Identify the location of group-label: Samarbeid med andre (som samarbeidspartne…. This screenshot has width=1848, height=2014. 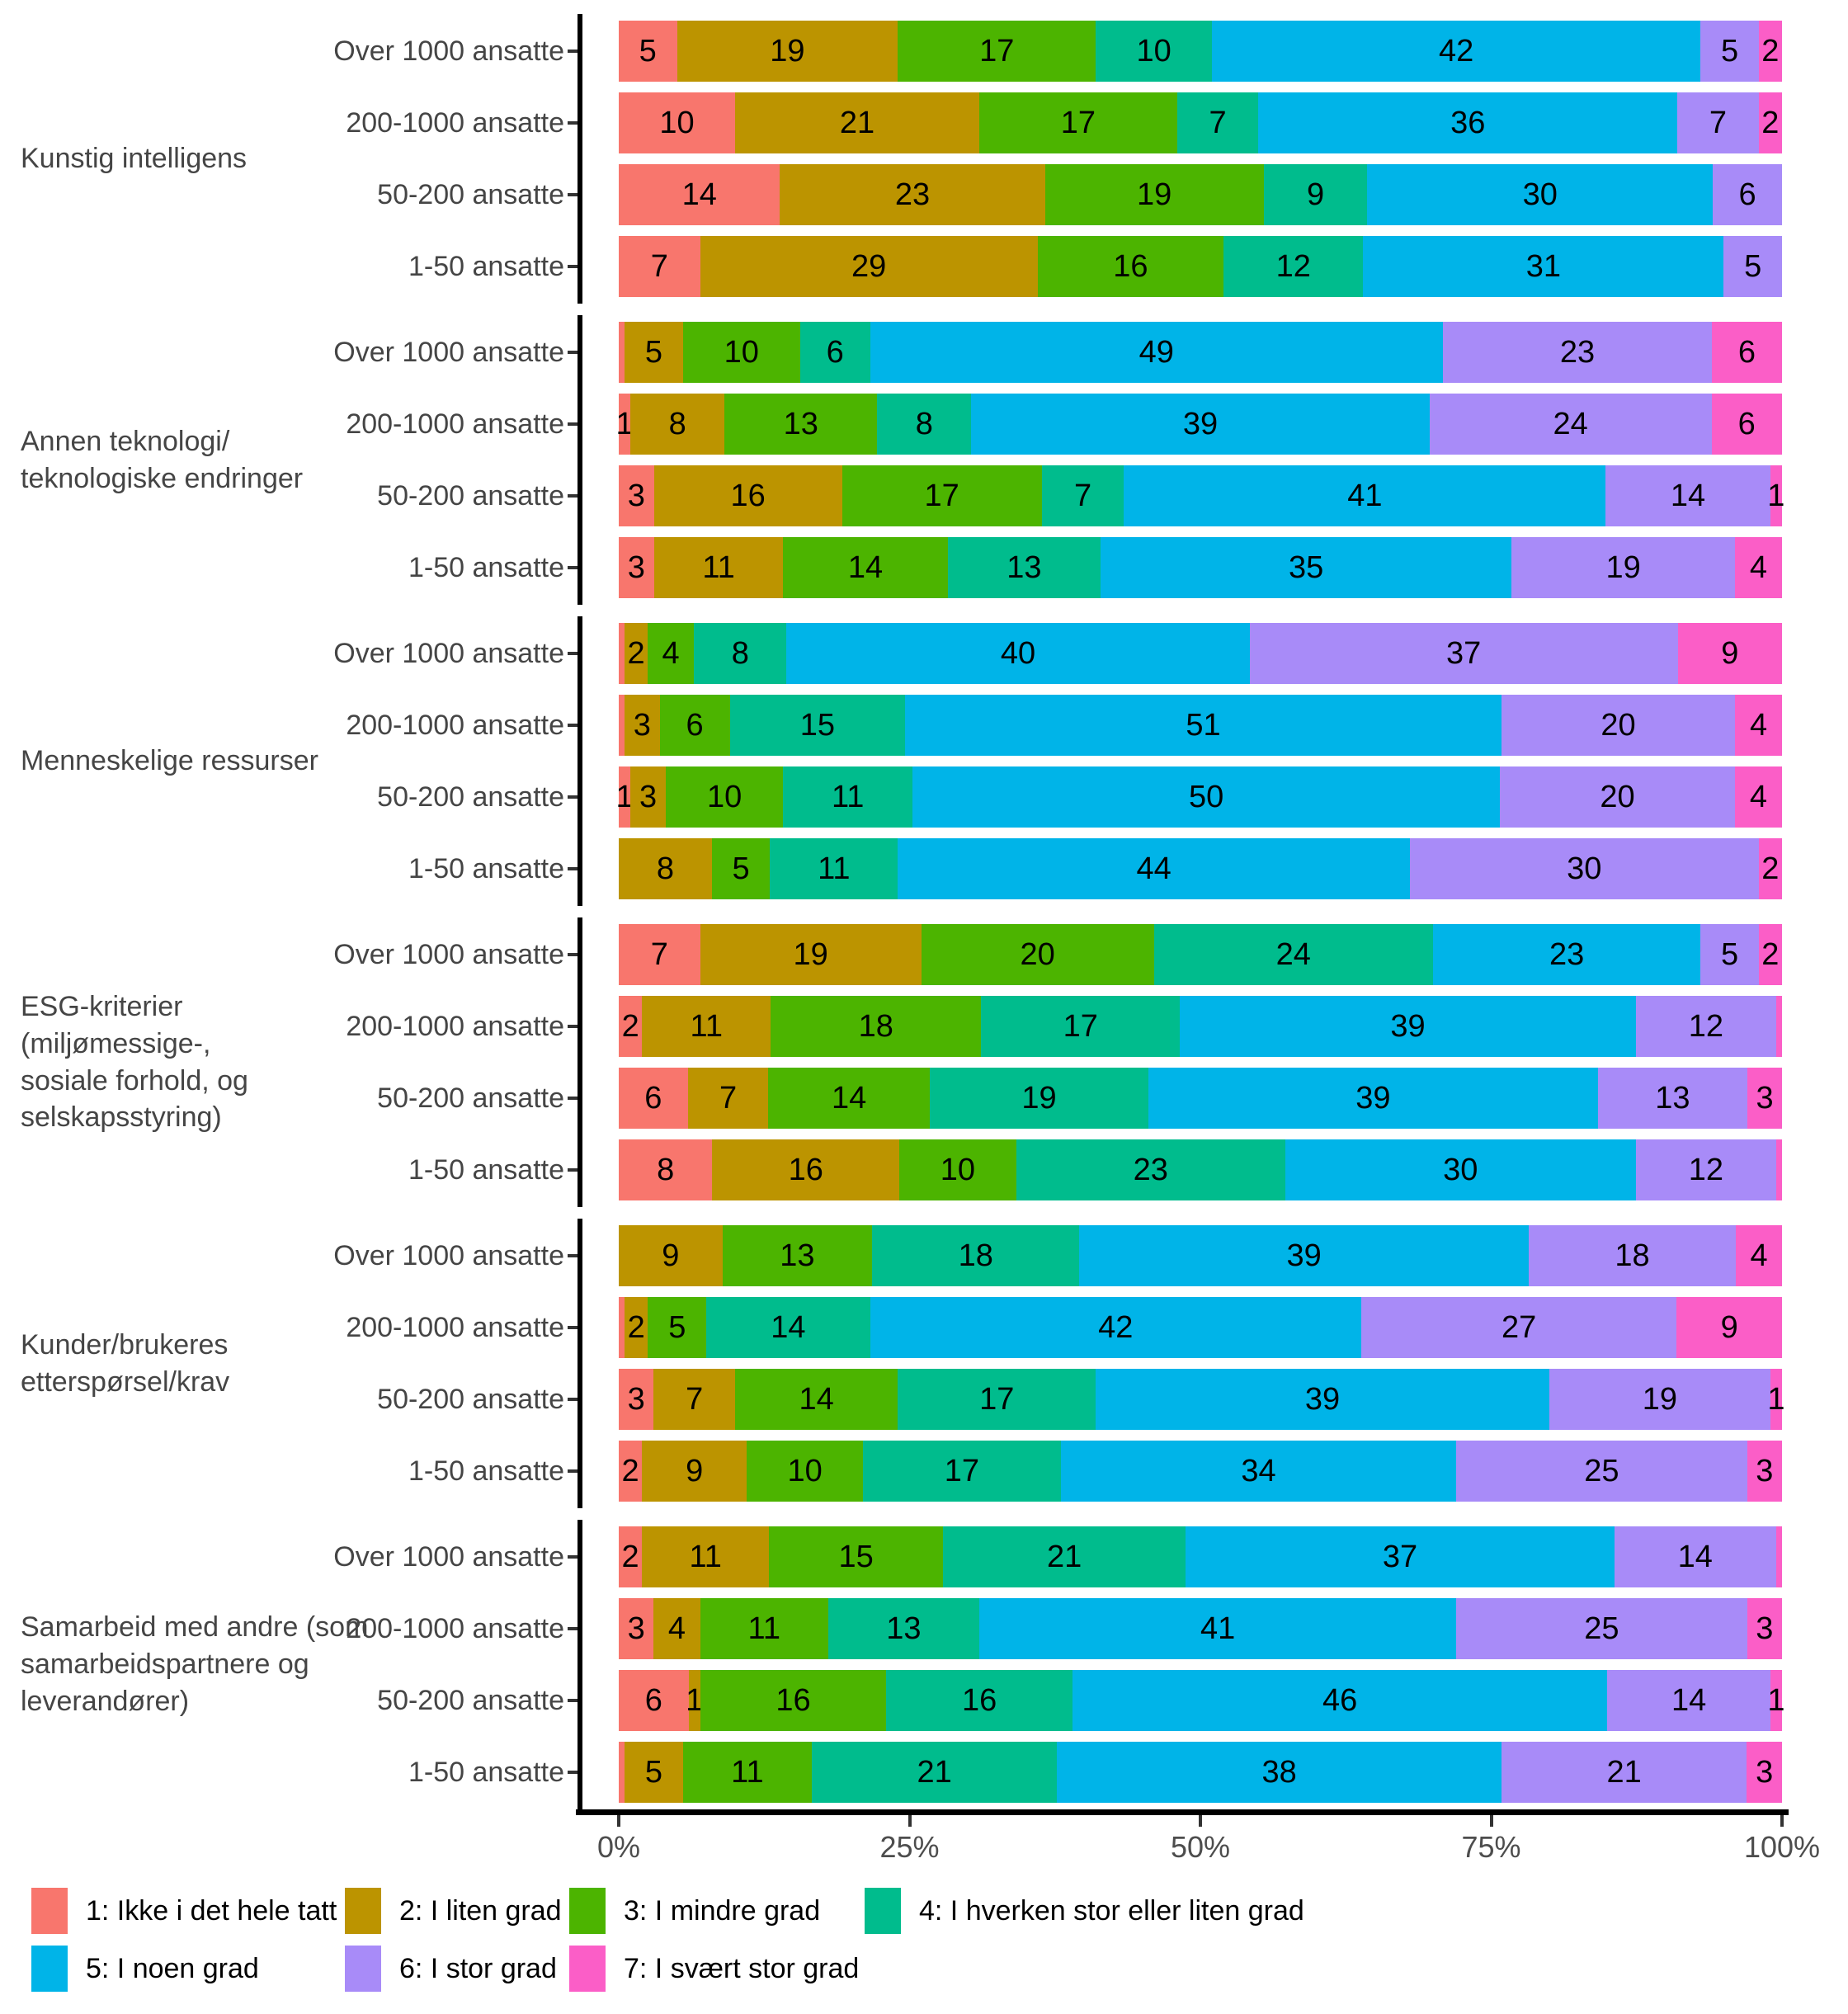
(289, 1664).